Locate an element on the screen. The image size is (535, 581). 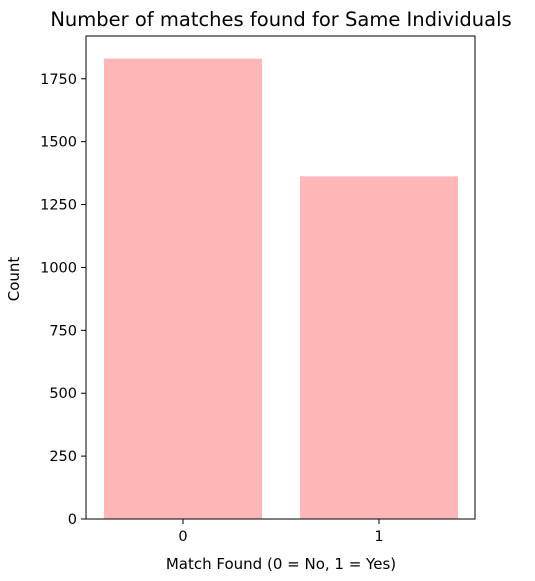
y-tick-label: 250 is located at coordinates (63, 457).